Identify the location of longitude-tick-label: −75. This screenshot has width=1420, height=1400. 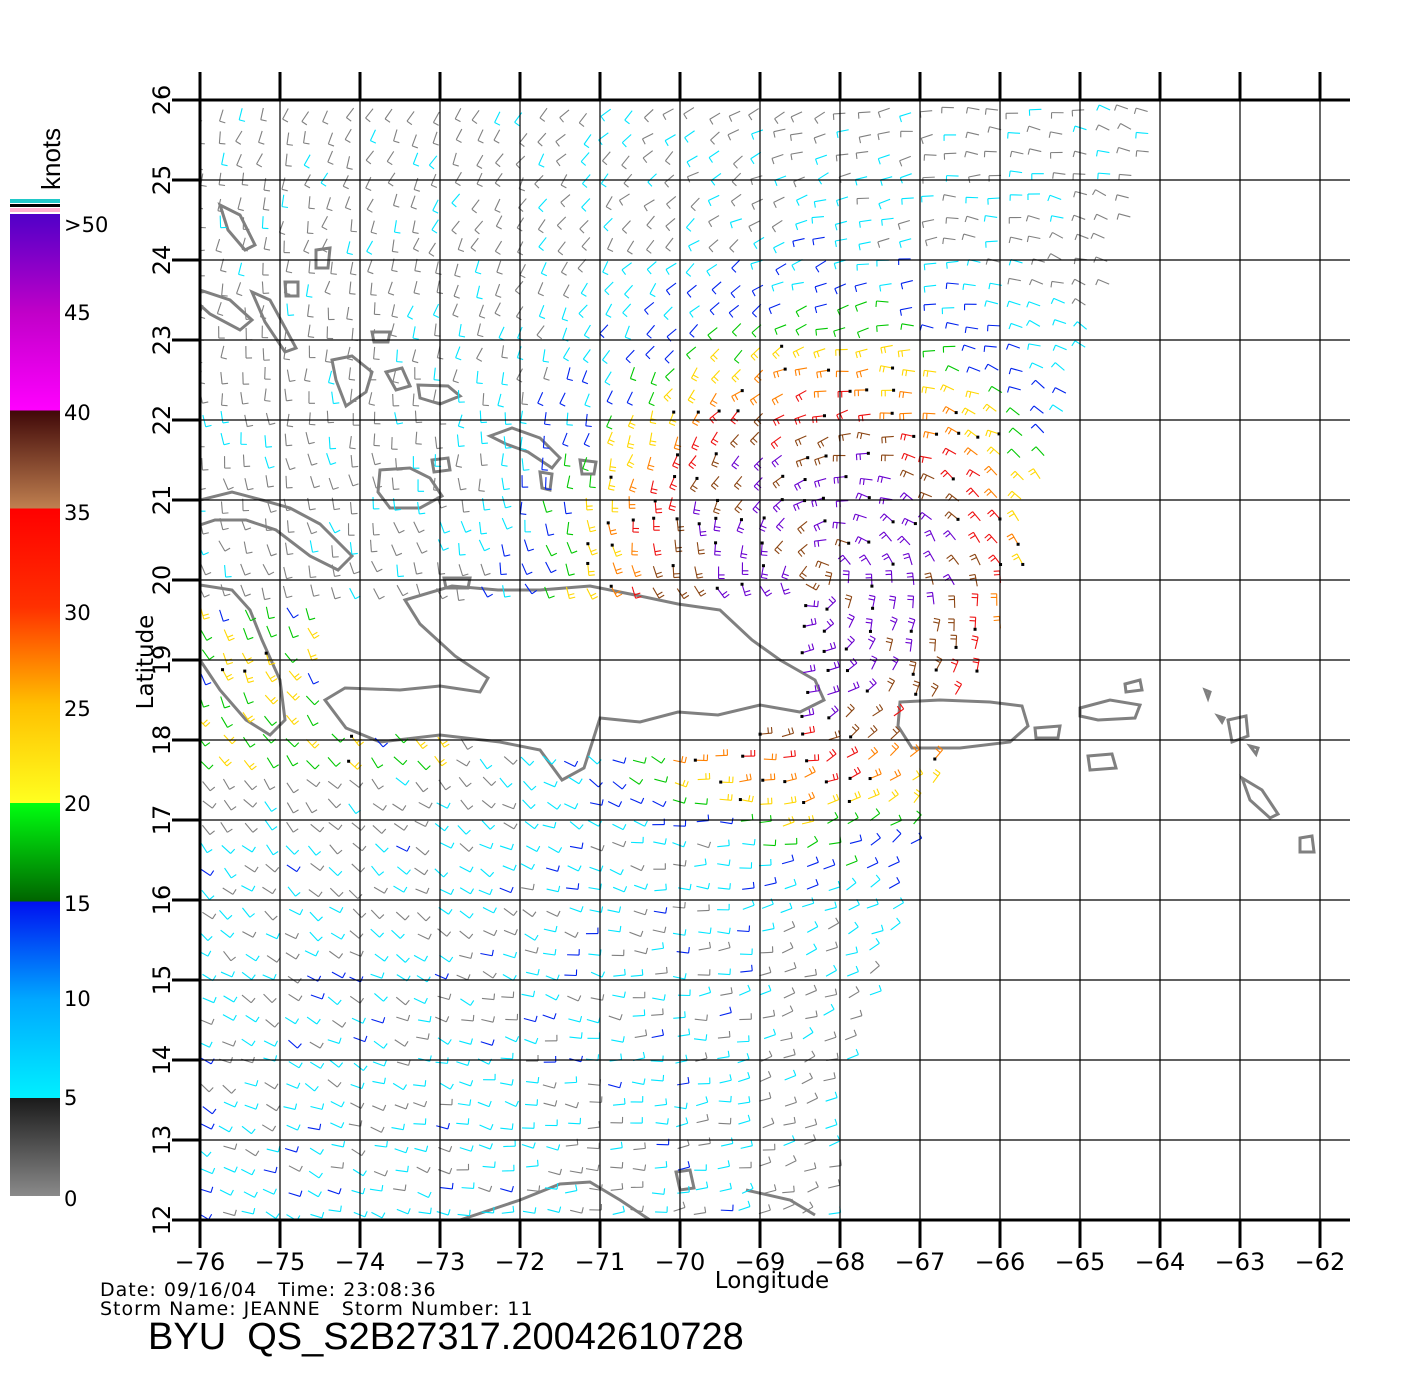
(280, 1262).